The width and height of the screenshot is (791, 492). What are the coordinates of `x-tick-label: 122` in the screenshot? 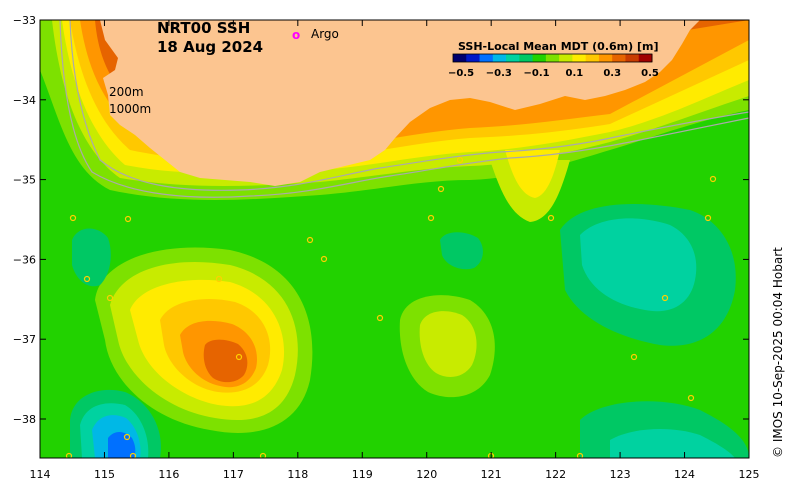 It's located at (555, 474).